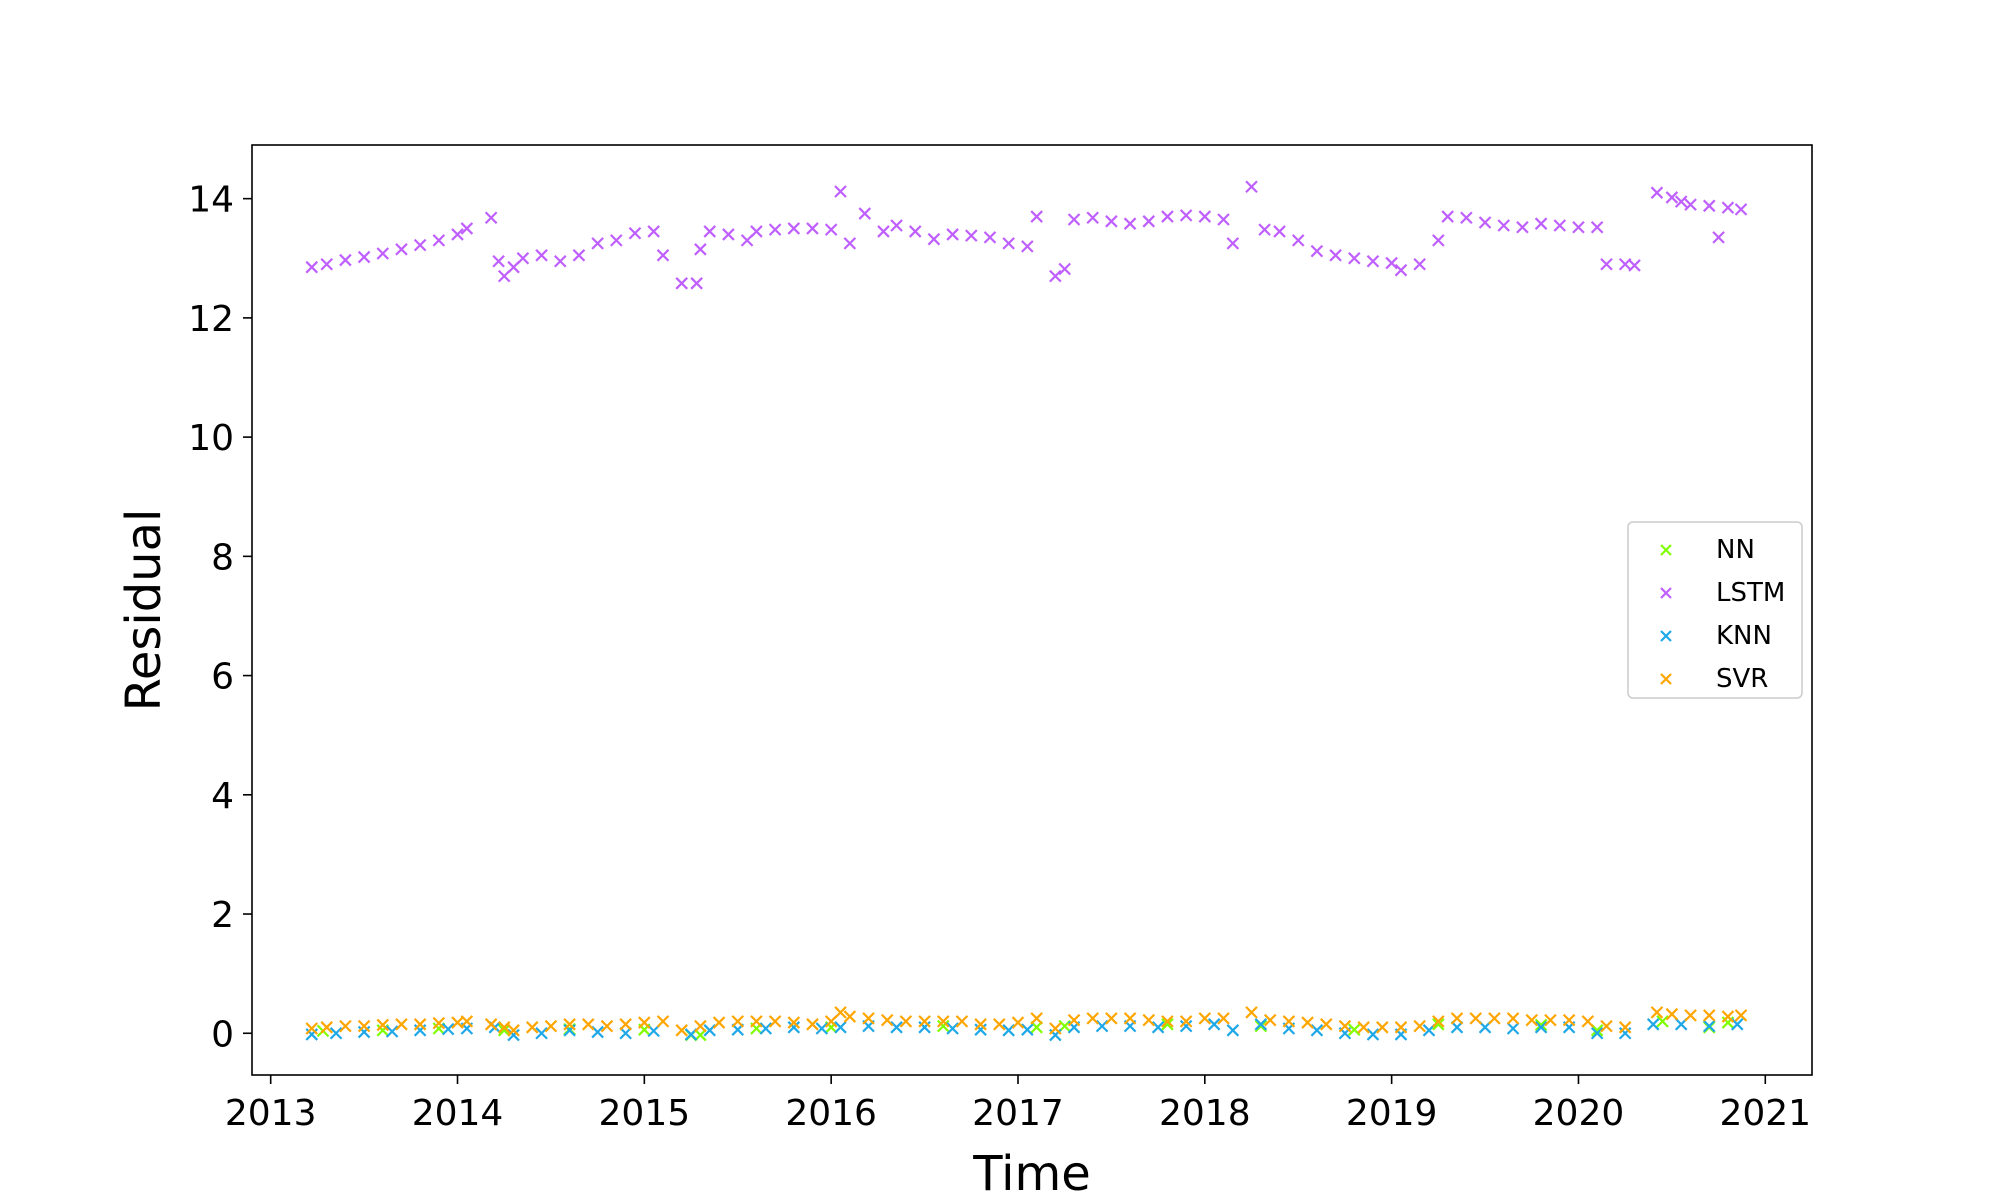 This screenshot has width=2000, height=1200. What do you see at coordinates (1031, 1173) in the screenshot?
I see `x-axis-title: Time` at bounding box center [1031, 1173].